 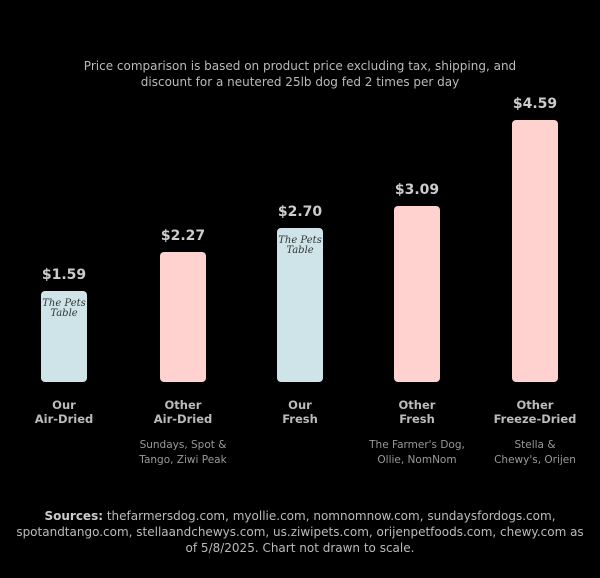 What do you see at coordinates (535, 104) in the screenshot?
I see `value-label: $4.59` at bounding box center [535, 104].